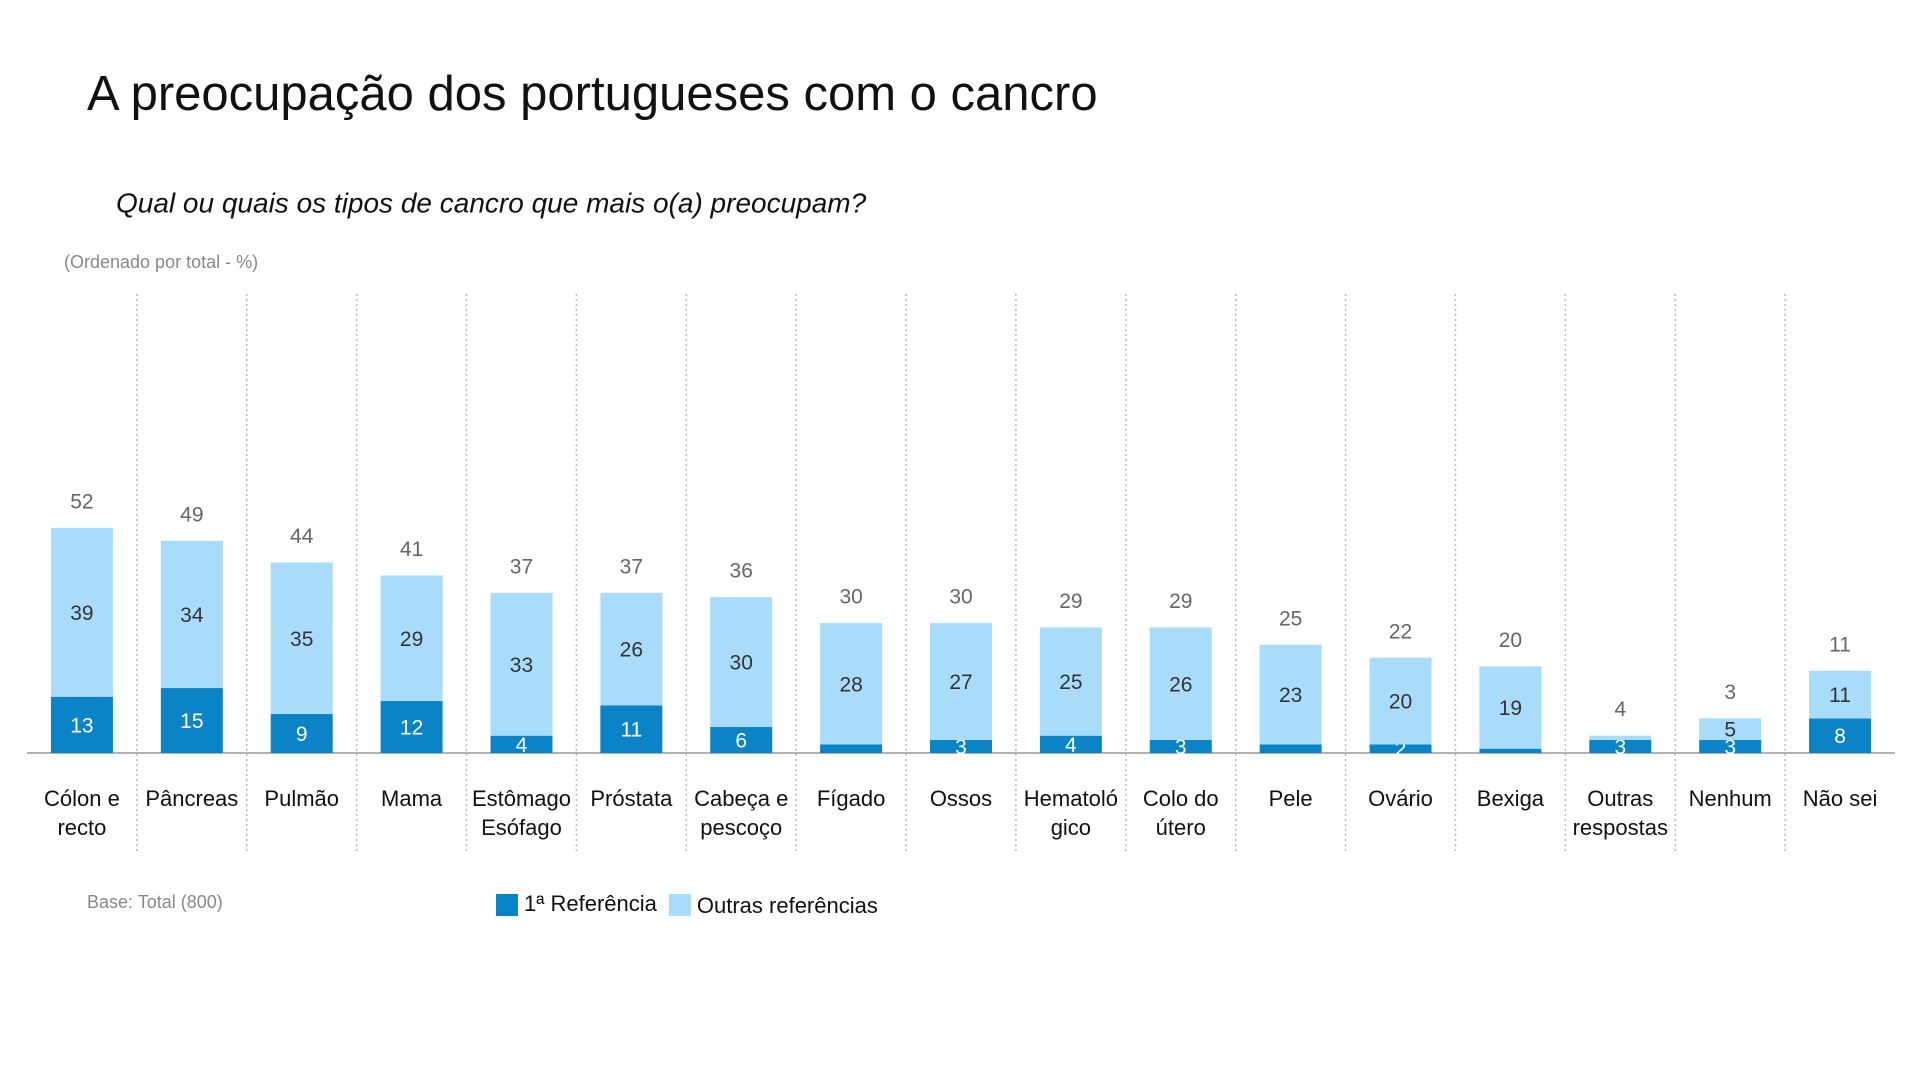 This screenshot has height=1085, width=1920. I want to click on x-tick-label: Próstata, so click(631, 798).